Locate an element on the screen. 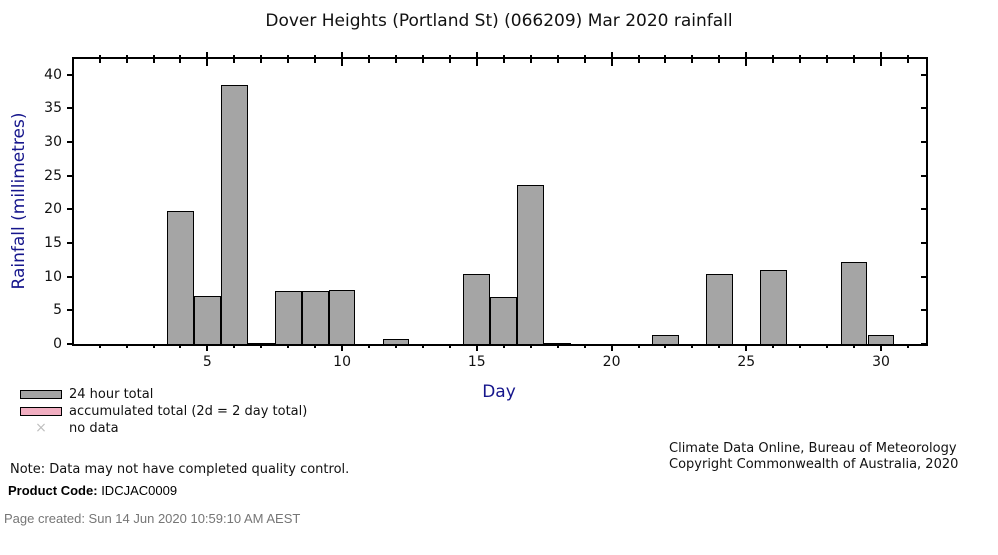 Image resolution: width=998 pixels, height=555 pixels. legend-item-no-data: × no data is located at coordinates (163, 428).